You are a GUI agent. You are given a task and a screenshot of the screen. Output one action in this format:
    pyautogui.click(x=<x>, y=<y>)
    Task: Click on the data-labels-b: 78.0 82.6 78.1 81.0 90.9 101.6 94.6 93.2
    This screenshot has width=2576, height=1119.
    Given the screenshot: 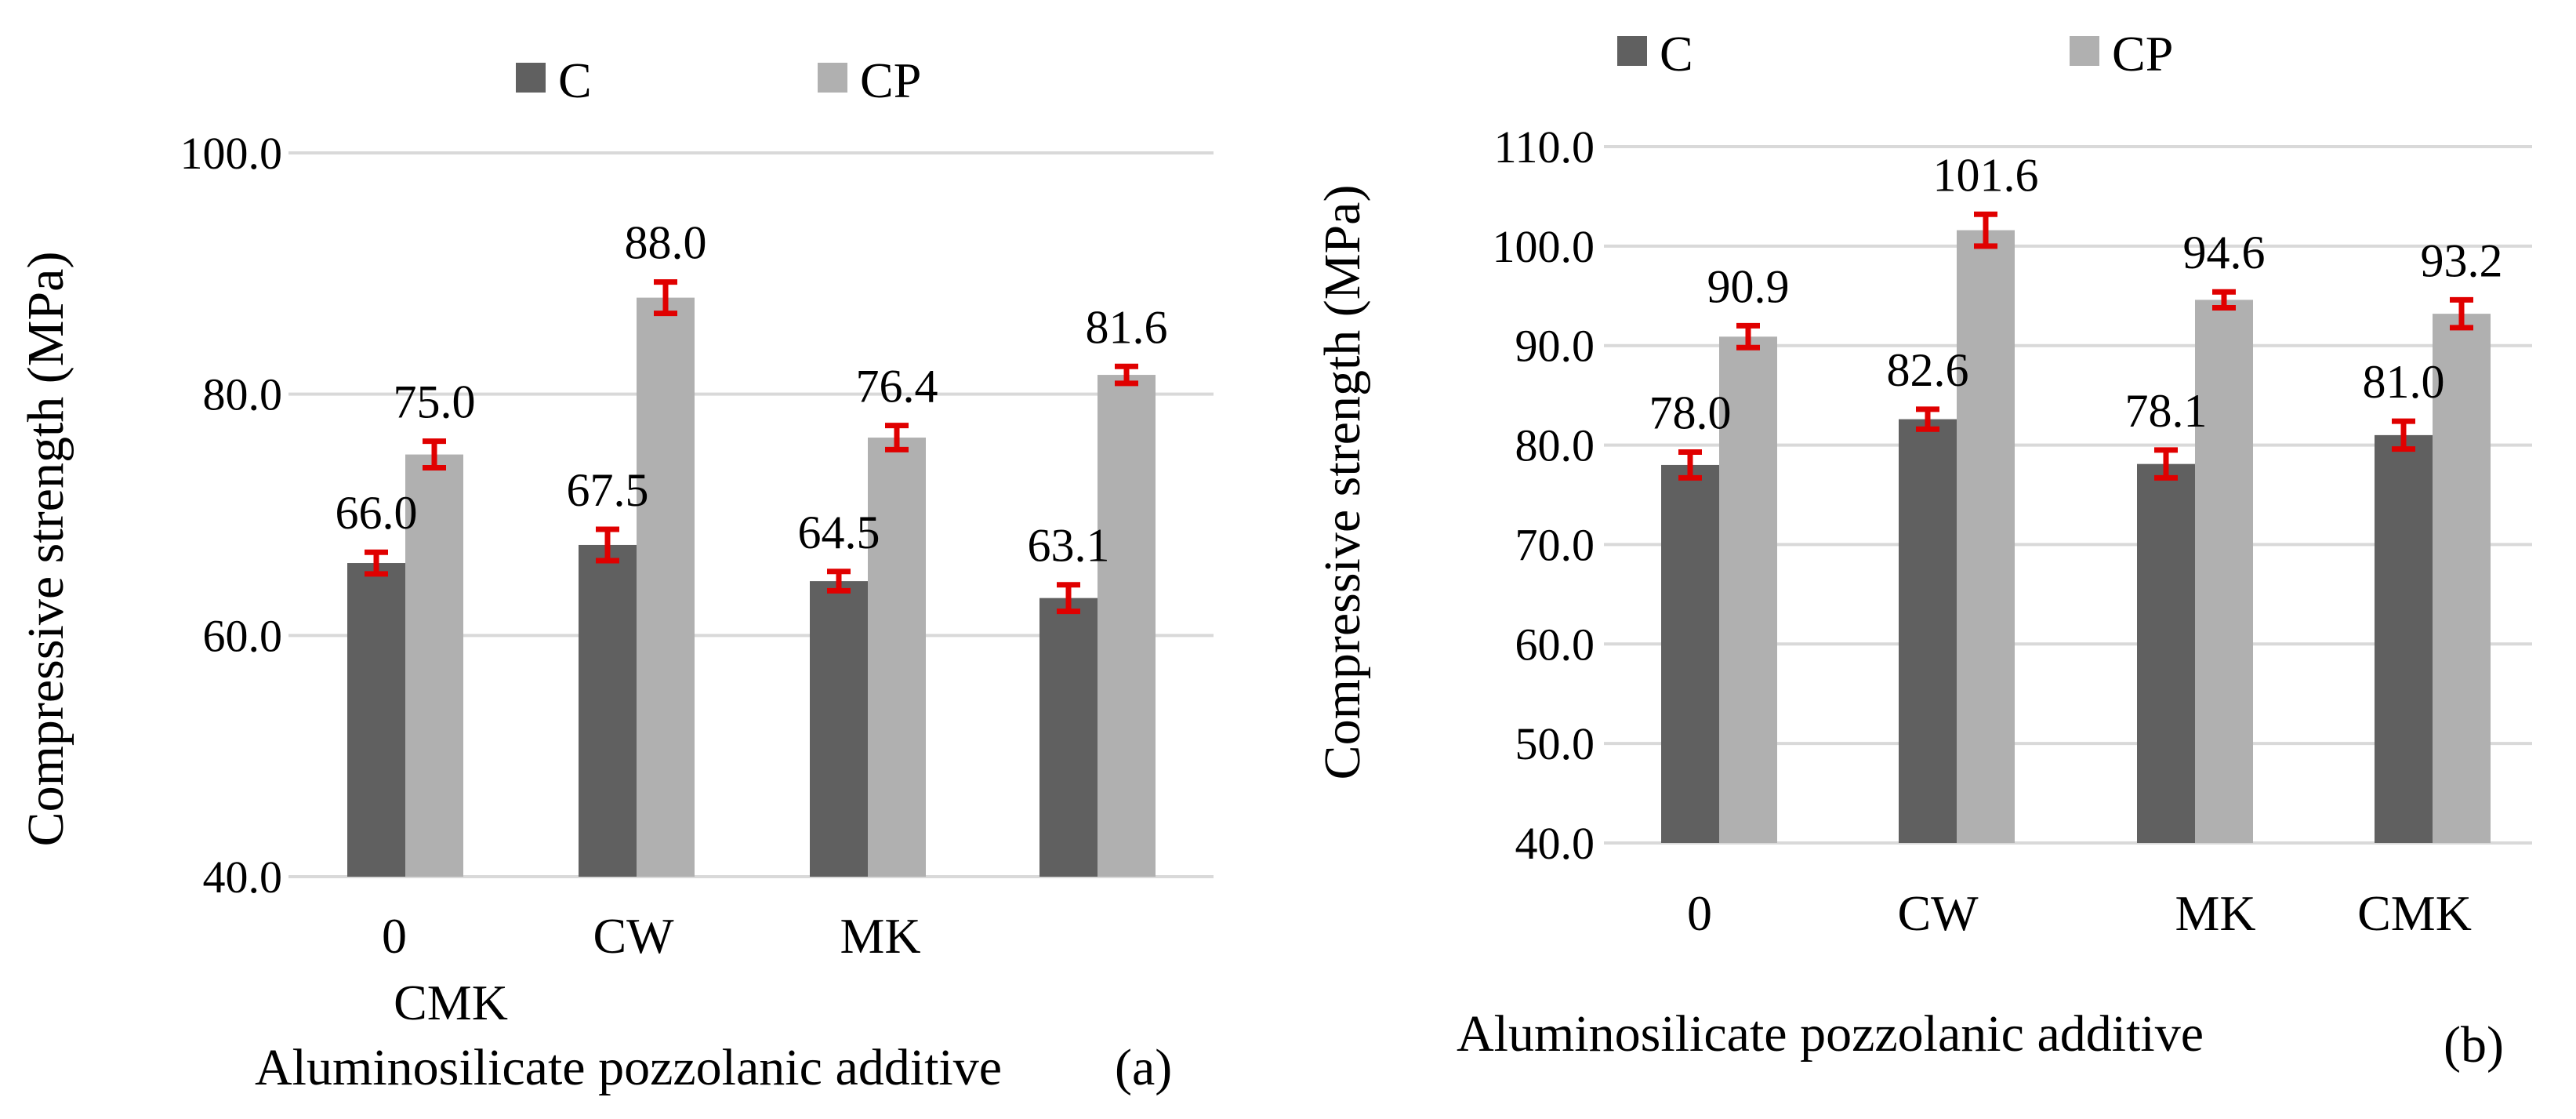 What is the action you would take?
    pyautogui.click(x=2076, y=293)
    